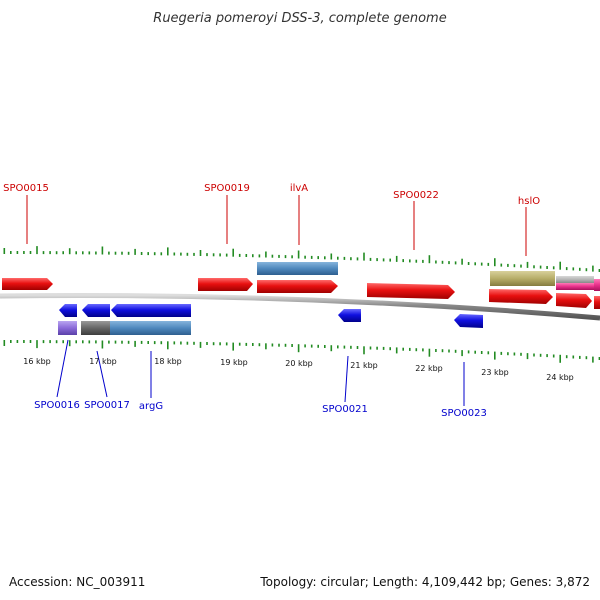 Image resolution: width=600 pixels, height=600 pixels. I want to click on cds-box-spo0017, so click(95, 328).